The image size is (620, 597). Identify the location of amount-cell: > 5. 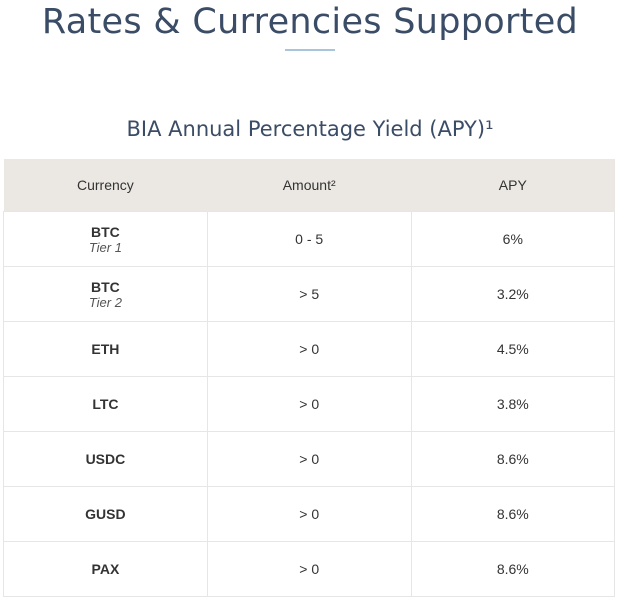
(309, 294).